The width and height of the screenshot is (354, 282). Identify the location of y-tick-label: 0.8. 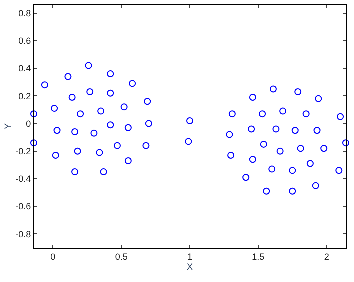
(25, 13).